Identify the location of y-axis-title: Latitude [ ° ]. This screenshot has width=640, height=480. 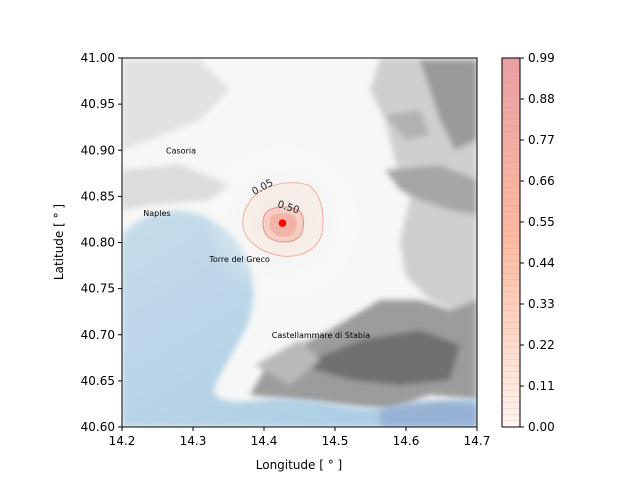
(59, 242).